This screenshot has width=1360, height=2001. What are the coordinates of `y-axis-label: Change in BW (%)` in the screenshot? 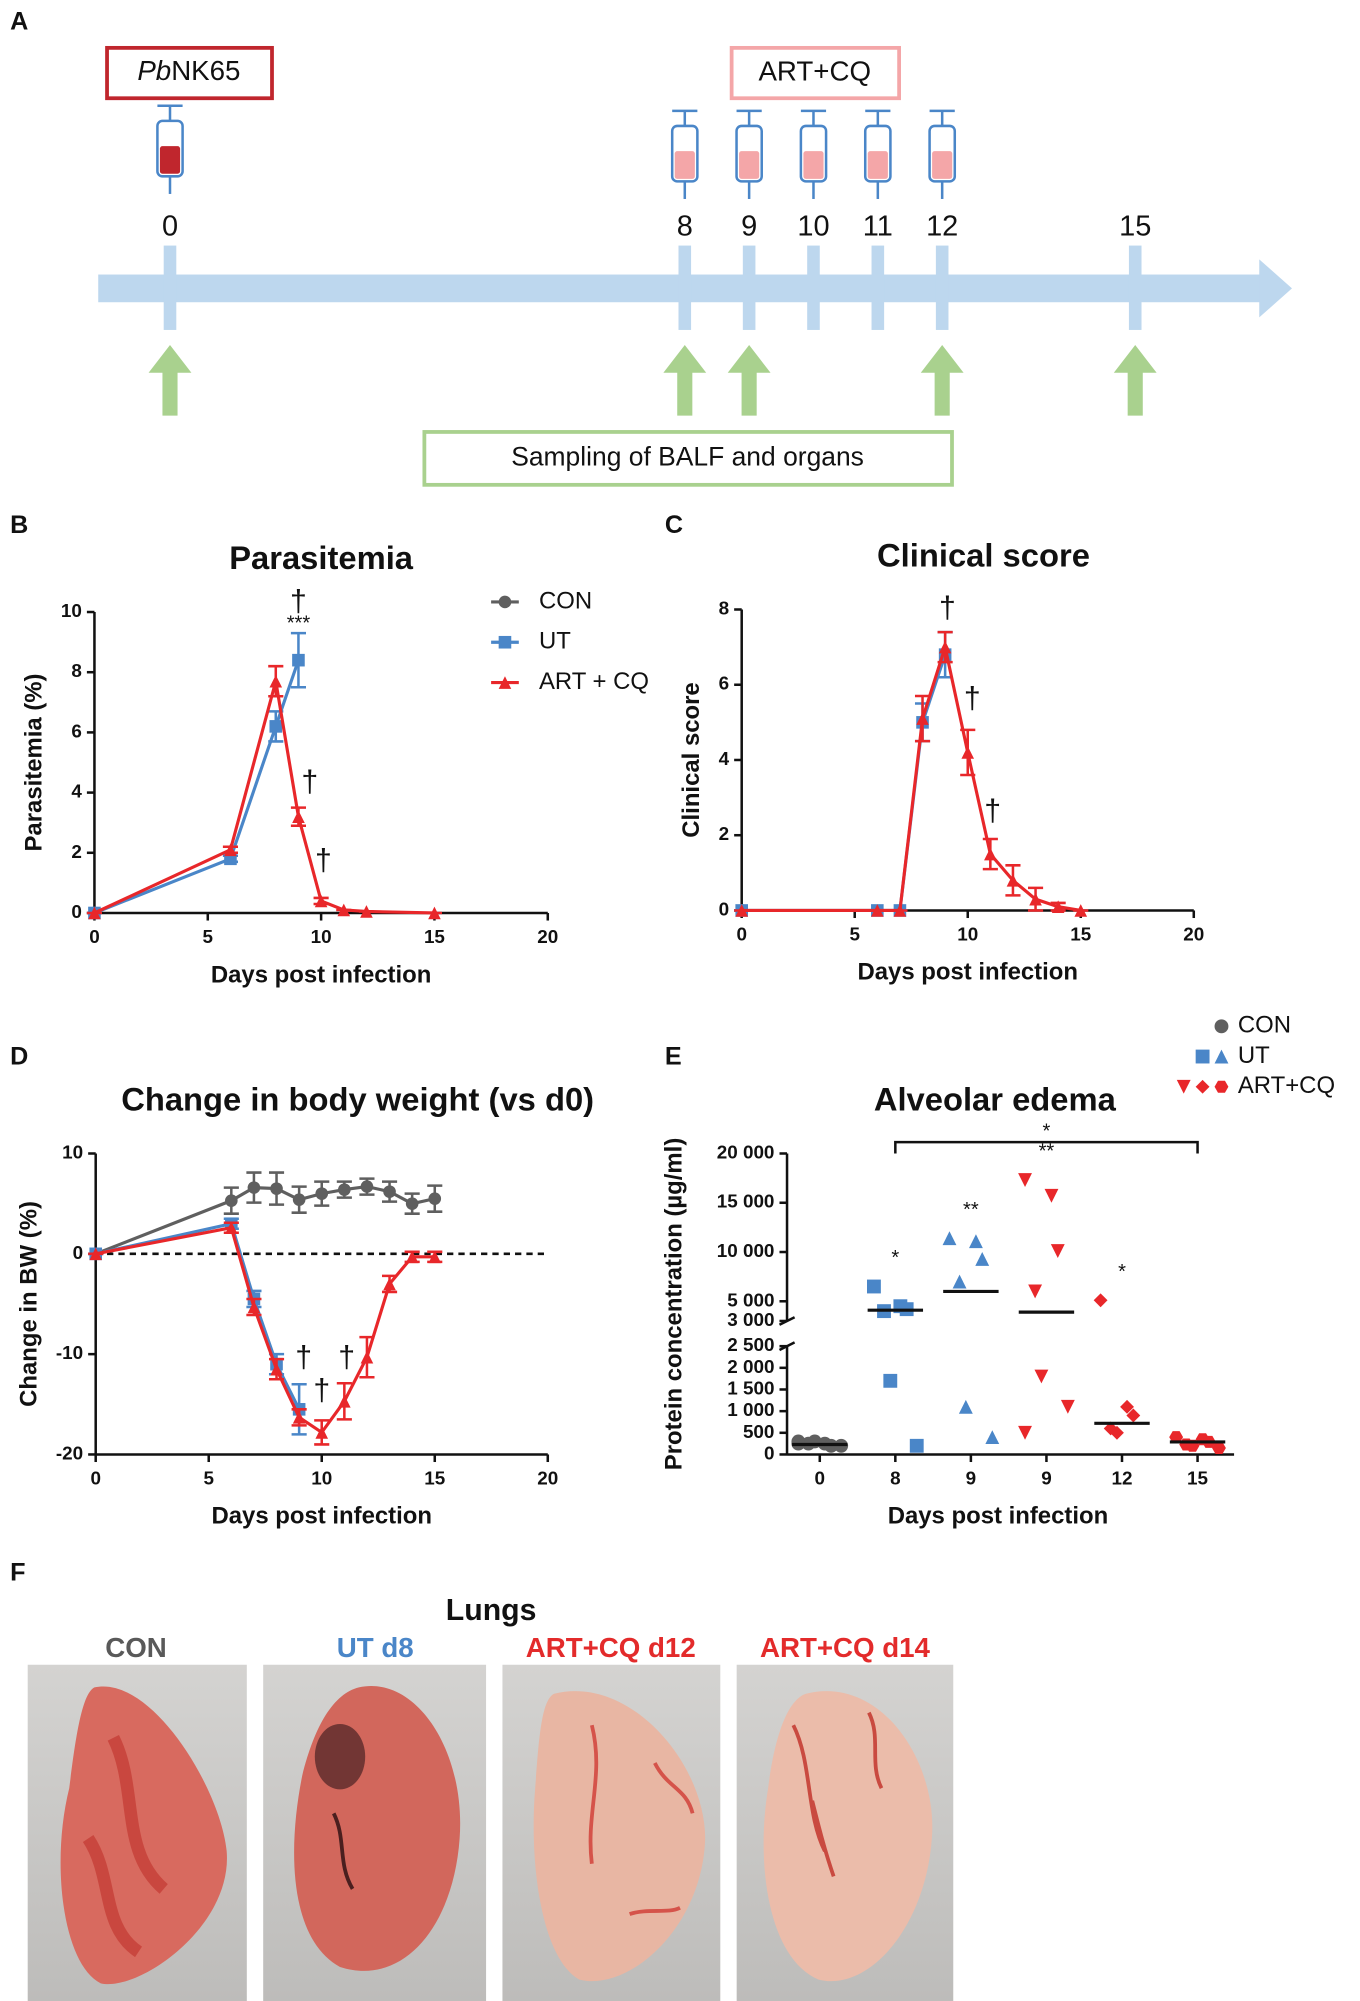 It's located at (29, 1304).